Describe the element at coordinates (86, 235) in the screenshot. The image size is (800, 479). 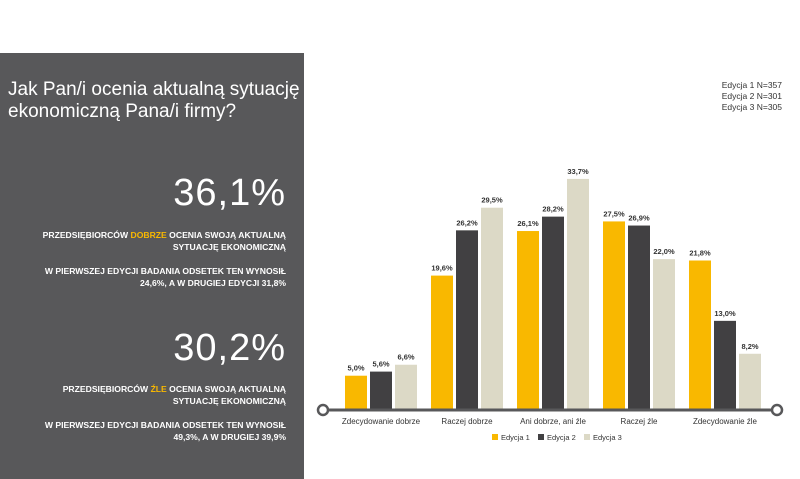
I see `stat-good-caption-prefix: PRZEDSIĘBIORCÓW` at that location.